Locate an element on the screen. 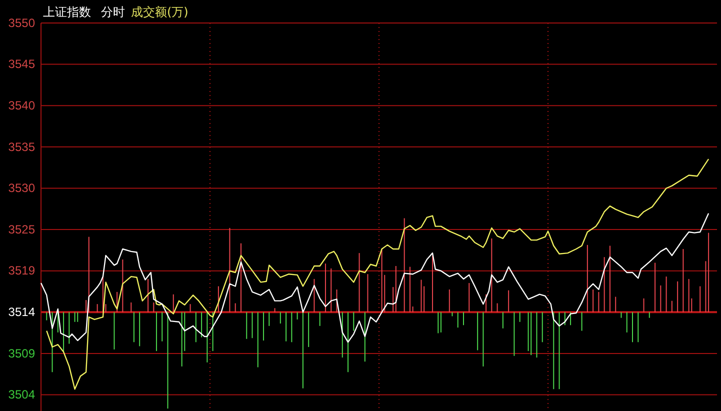 Image resolution: width=721 pixels, height=411 pixels. y-tick-label: 3514 is located at coordinates (22, 312).